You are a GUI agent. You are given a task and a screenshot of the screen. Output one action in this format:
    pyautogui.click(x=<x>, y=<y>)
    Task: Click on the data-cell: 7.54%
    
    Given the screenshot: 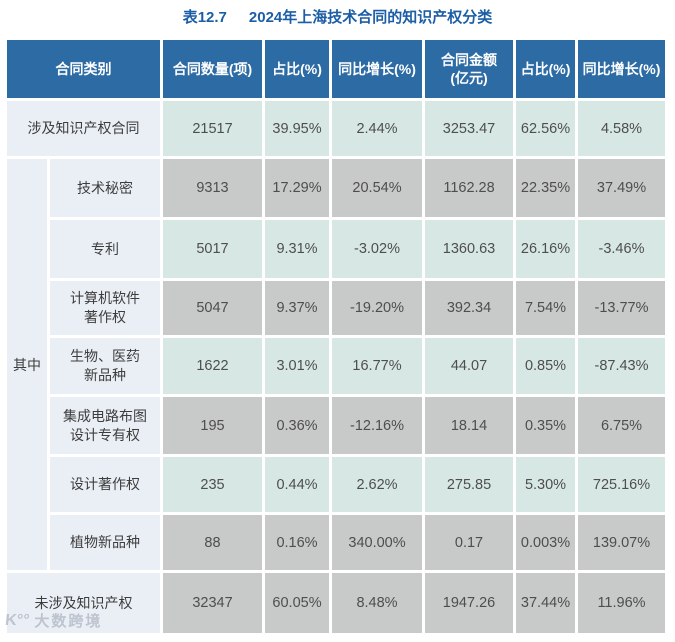 What is the action you would take?
    pyautogui.click(x=545, y=308)
    